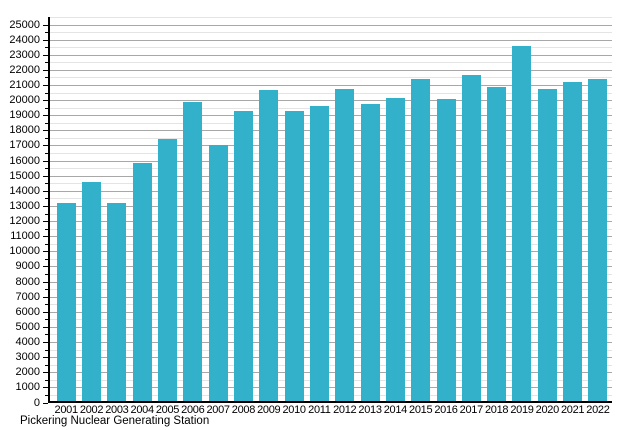 The image size is (630, 430). I want to click on bar-2003, so click(117, 303).